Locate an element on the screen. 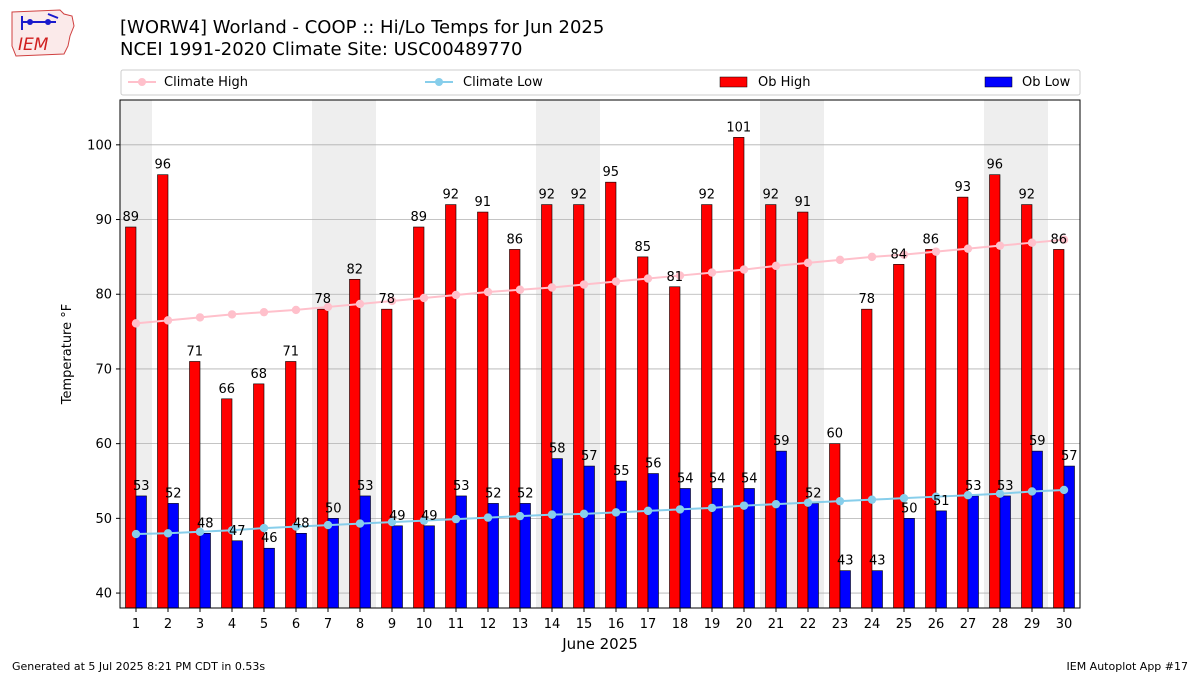  x-tick-label: 21 is located at coordinates (776, 624).